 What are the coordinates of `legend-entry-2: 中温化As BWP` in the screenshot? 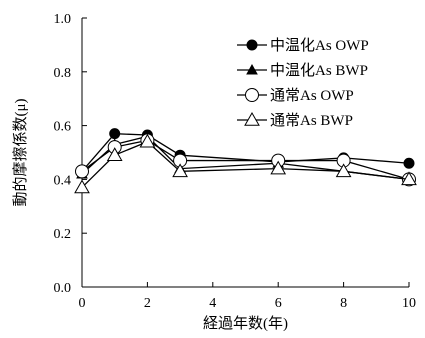 It's located at (302, 70).